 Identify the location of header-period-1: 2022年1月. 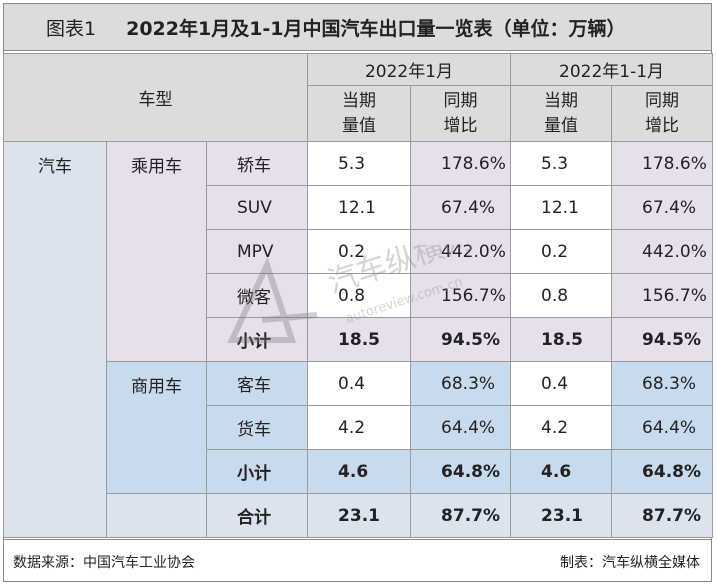
(409, 69).